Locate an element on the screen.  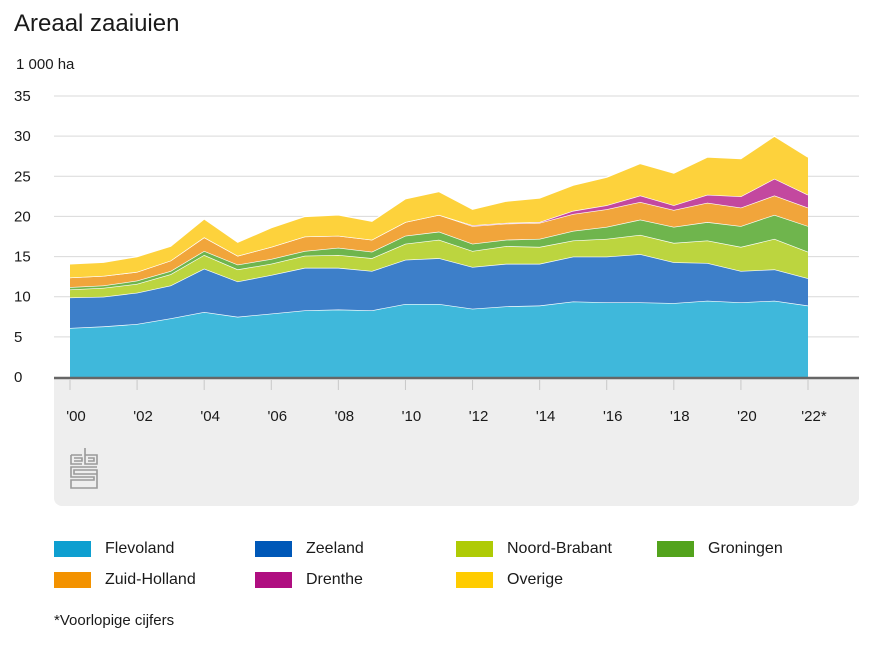
x-axis: '00 '02 '04 '06 '08 '10 '12 '14 '16 '18 '20 '22* is located at coordinates (456, 400).